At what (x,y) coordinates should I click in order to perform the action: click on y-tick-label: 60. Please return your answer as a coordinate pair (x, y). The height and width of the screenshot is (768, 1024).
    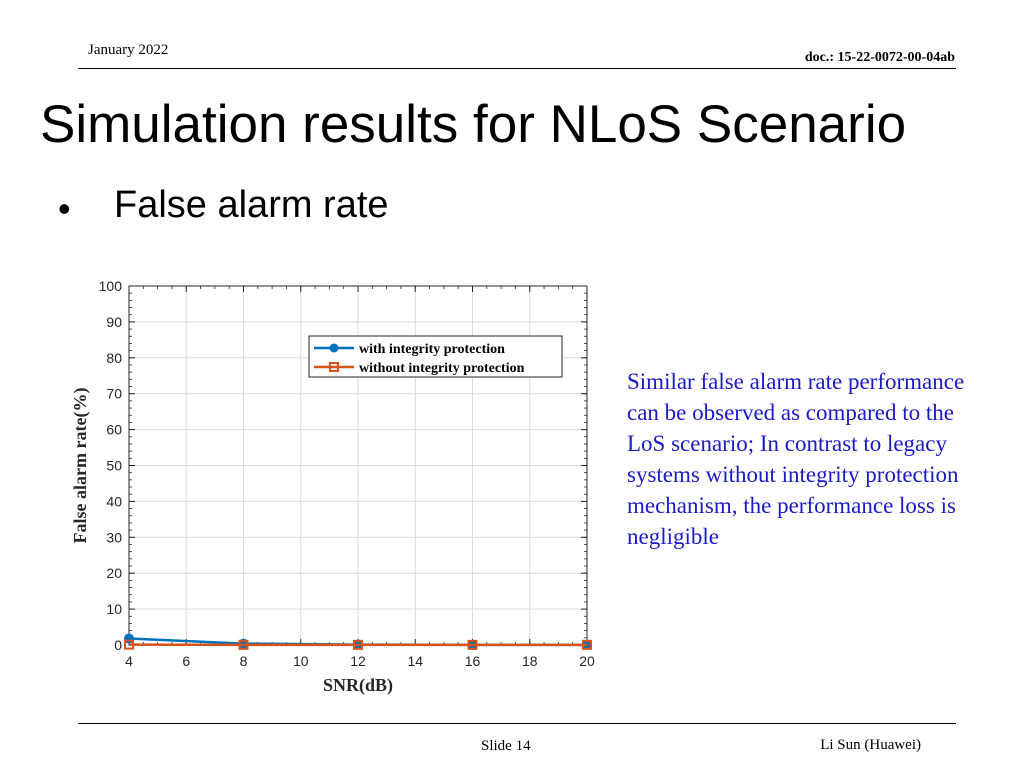
    Looking at the image, I should click on (114, 430).